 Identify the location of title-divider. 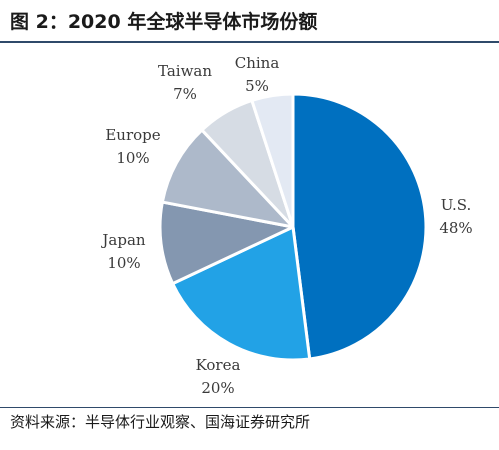
(249, 42).